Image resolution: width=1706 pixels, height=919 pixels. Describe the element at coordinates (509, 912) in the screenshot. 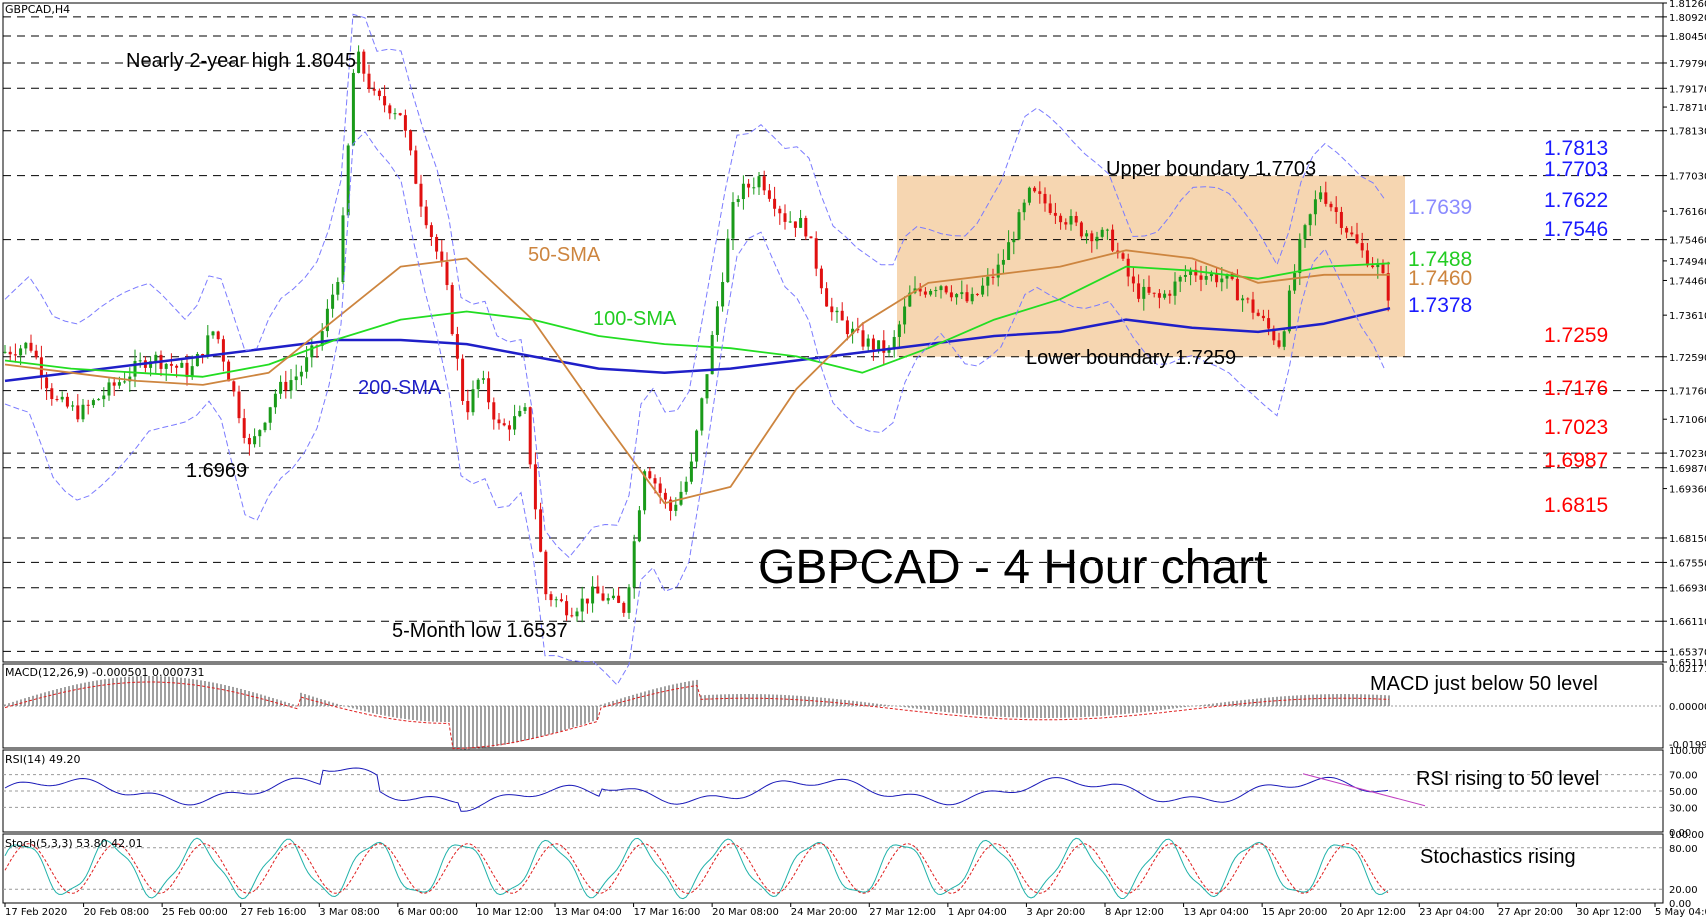

I see `time-tick-label: 10 Mar 12:00` at that location.